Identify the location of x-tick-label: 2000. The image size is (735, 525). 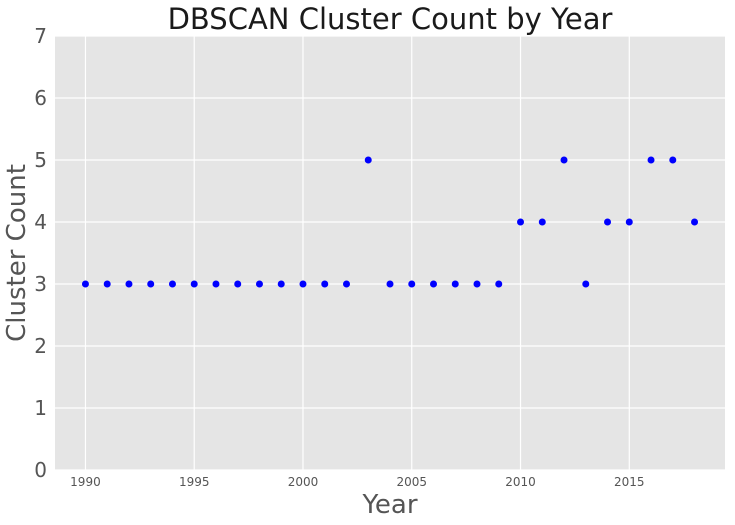
(303, 482).